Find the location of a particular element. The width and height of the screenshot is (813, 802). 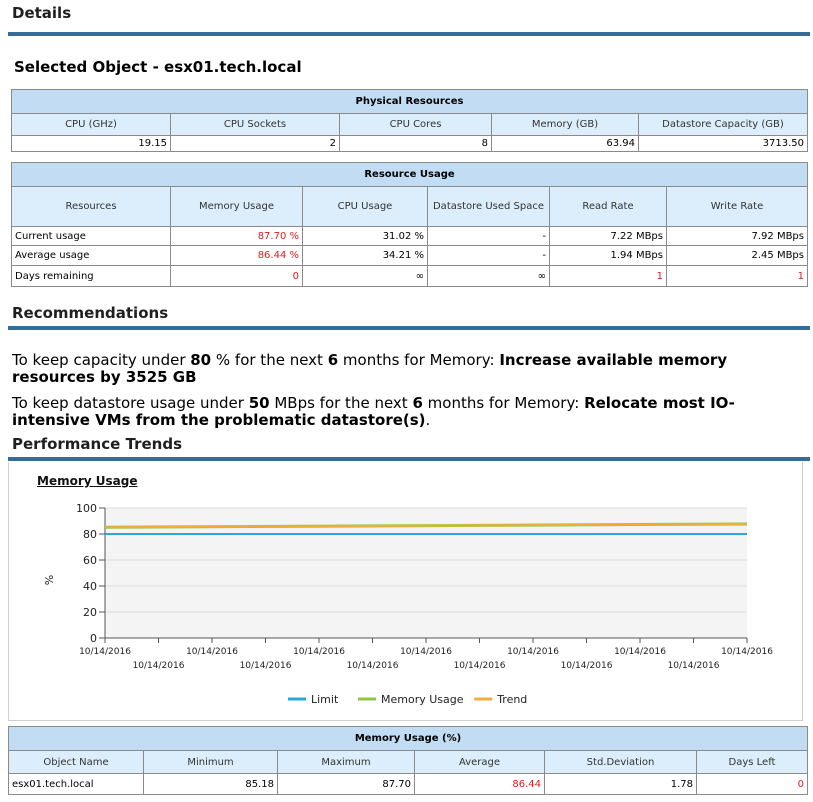

memory-days-remaining: 0 is located at coordinates (236, 276).